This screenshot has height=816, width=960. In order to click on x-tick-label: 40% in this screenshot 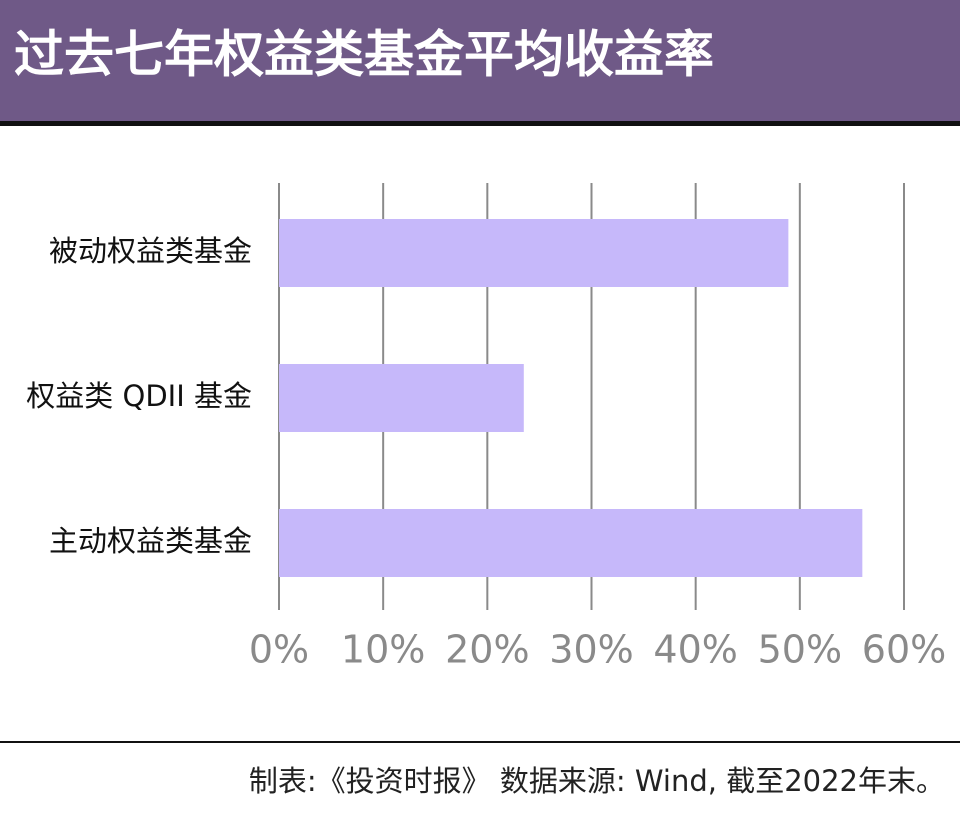, I will do `click(695, 650)`.